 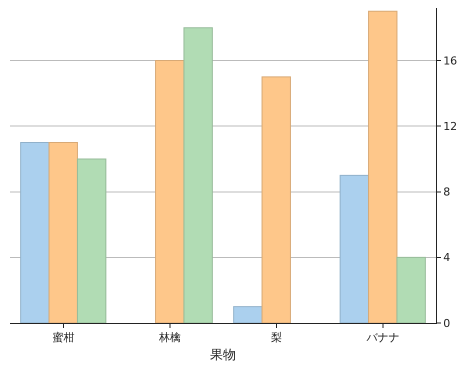 What do you see at coordinates (63, 337) in the screenshot?
I see `x-tick-label: 蜜柑` at bounding box center [63, 337].